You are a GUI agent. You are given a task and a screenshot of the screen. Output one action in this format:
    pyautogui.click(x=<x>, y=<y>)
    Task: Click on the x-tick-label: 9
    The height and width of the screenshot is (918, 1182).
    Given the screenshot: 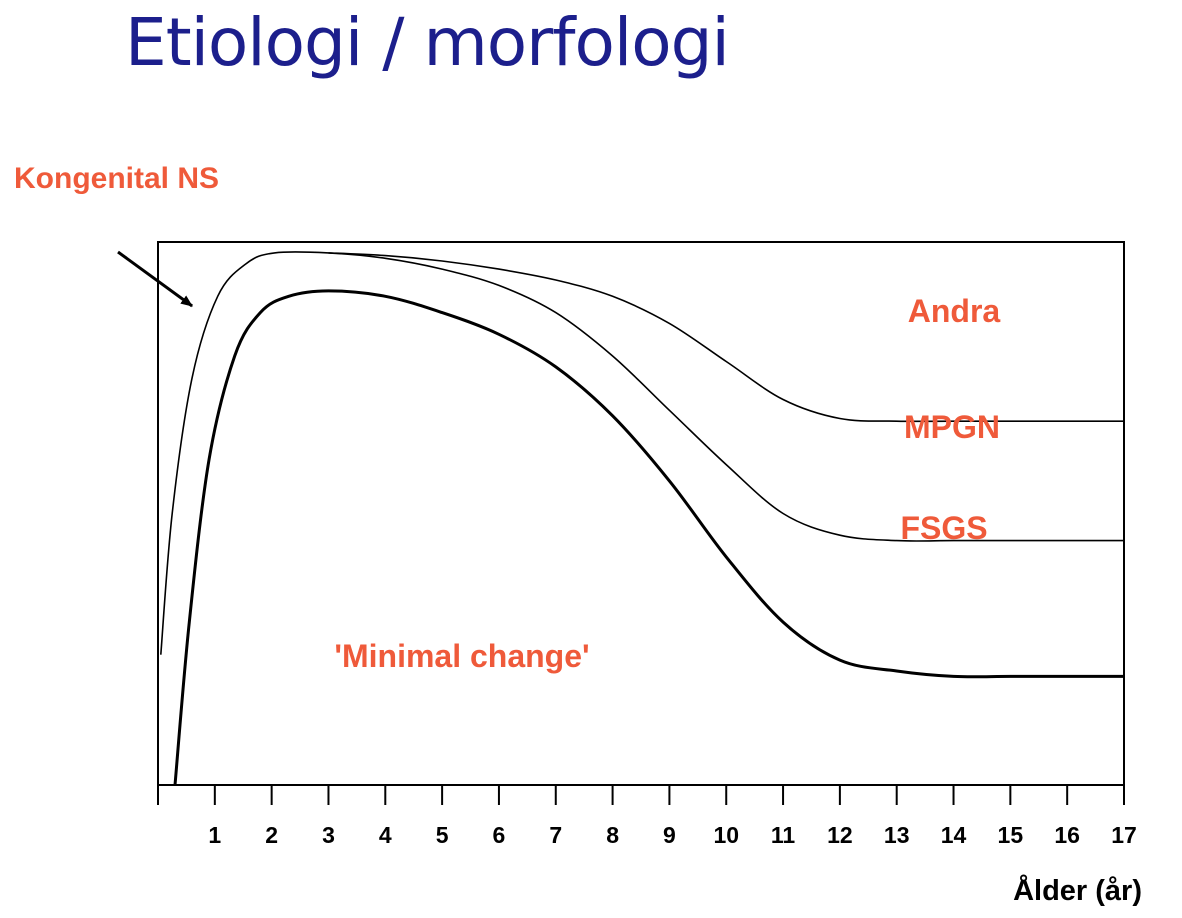 What is the action you would take?
    pyautogui.click(x=669, y=835)
    